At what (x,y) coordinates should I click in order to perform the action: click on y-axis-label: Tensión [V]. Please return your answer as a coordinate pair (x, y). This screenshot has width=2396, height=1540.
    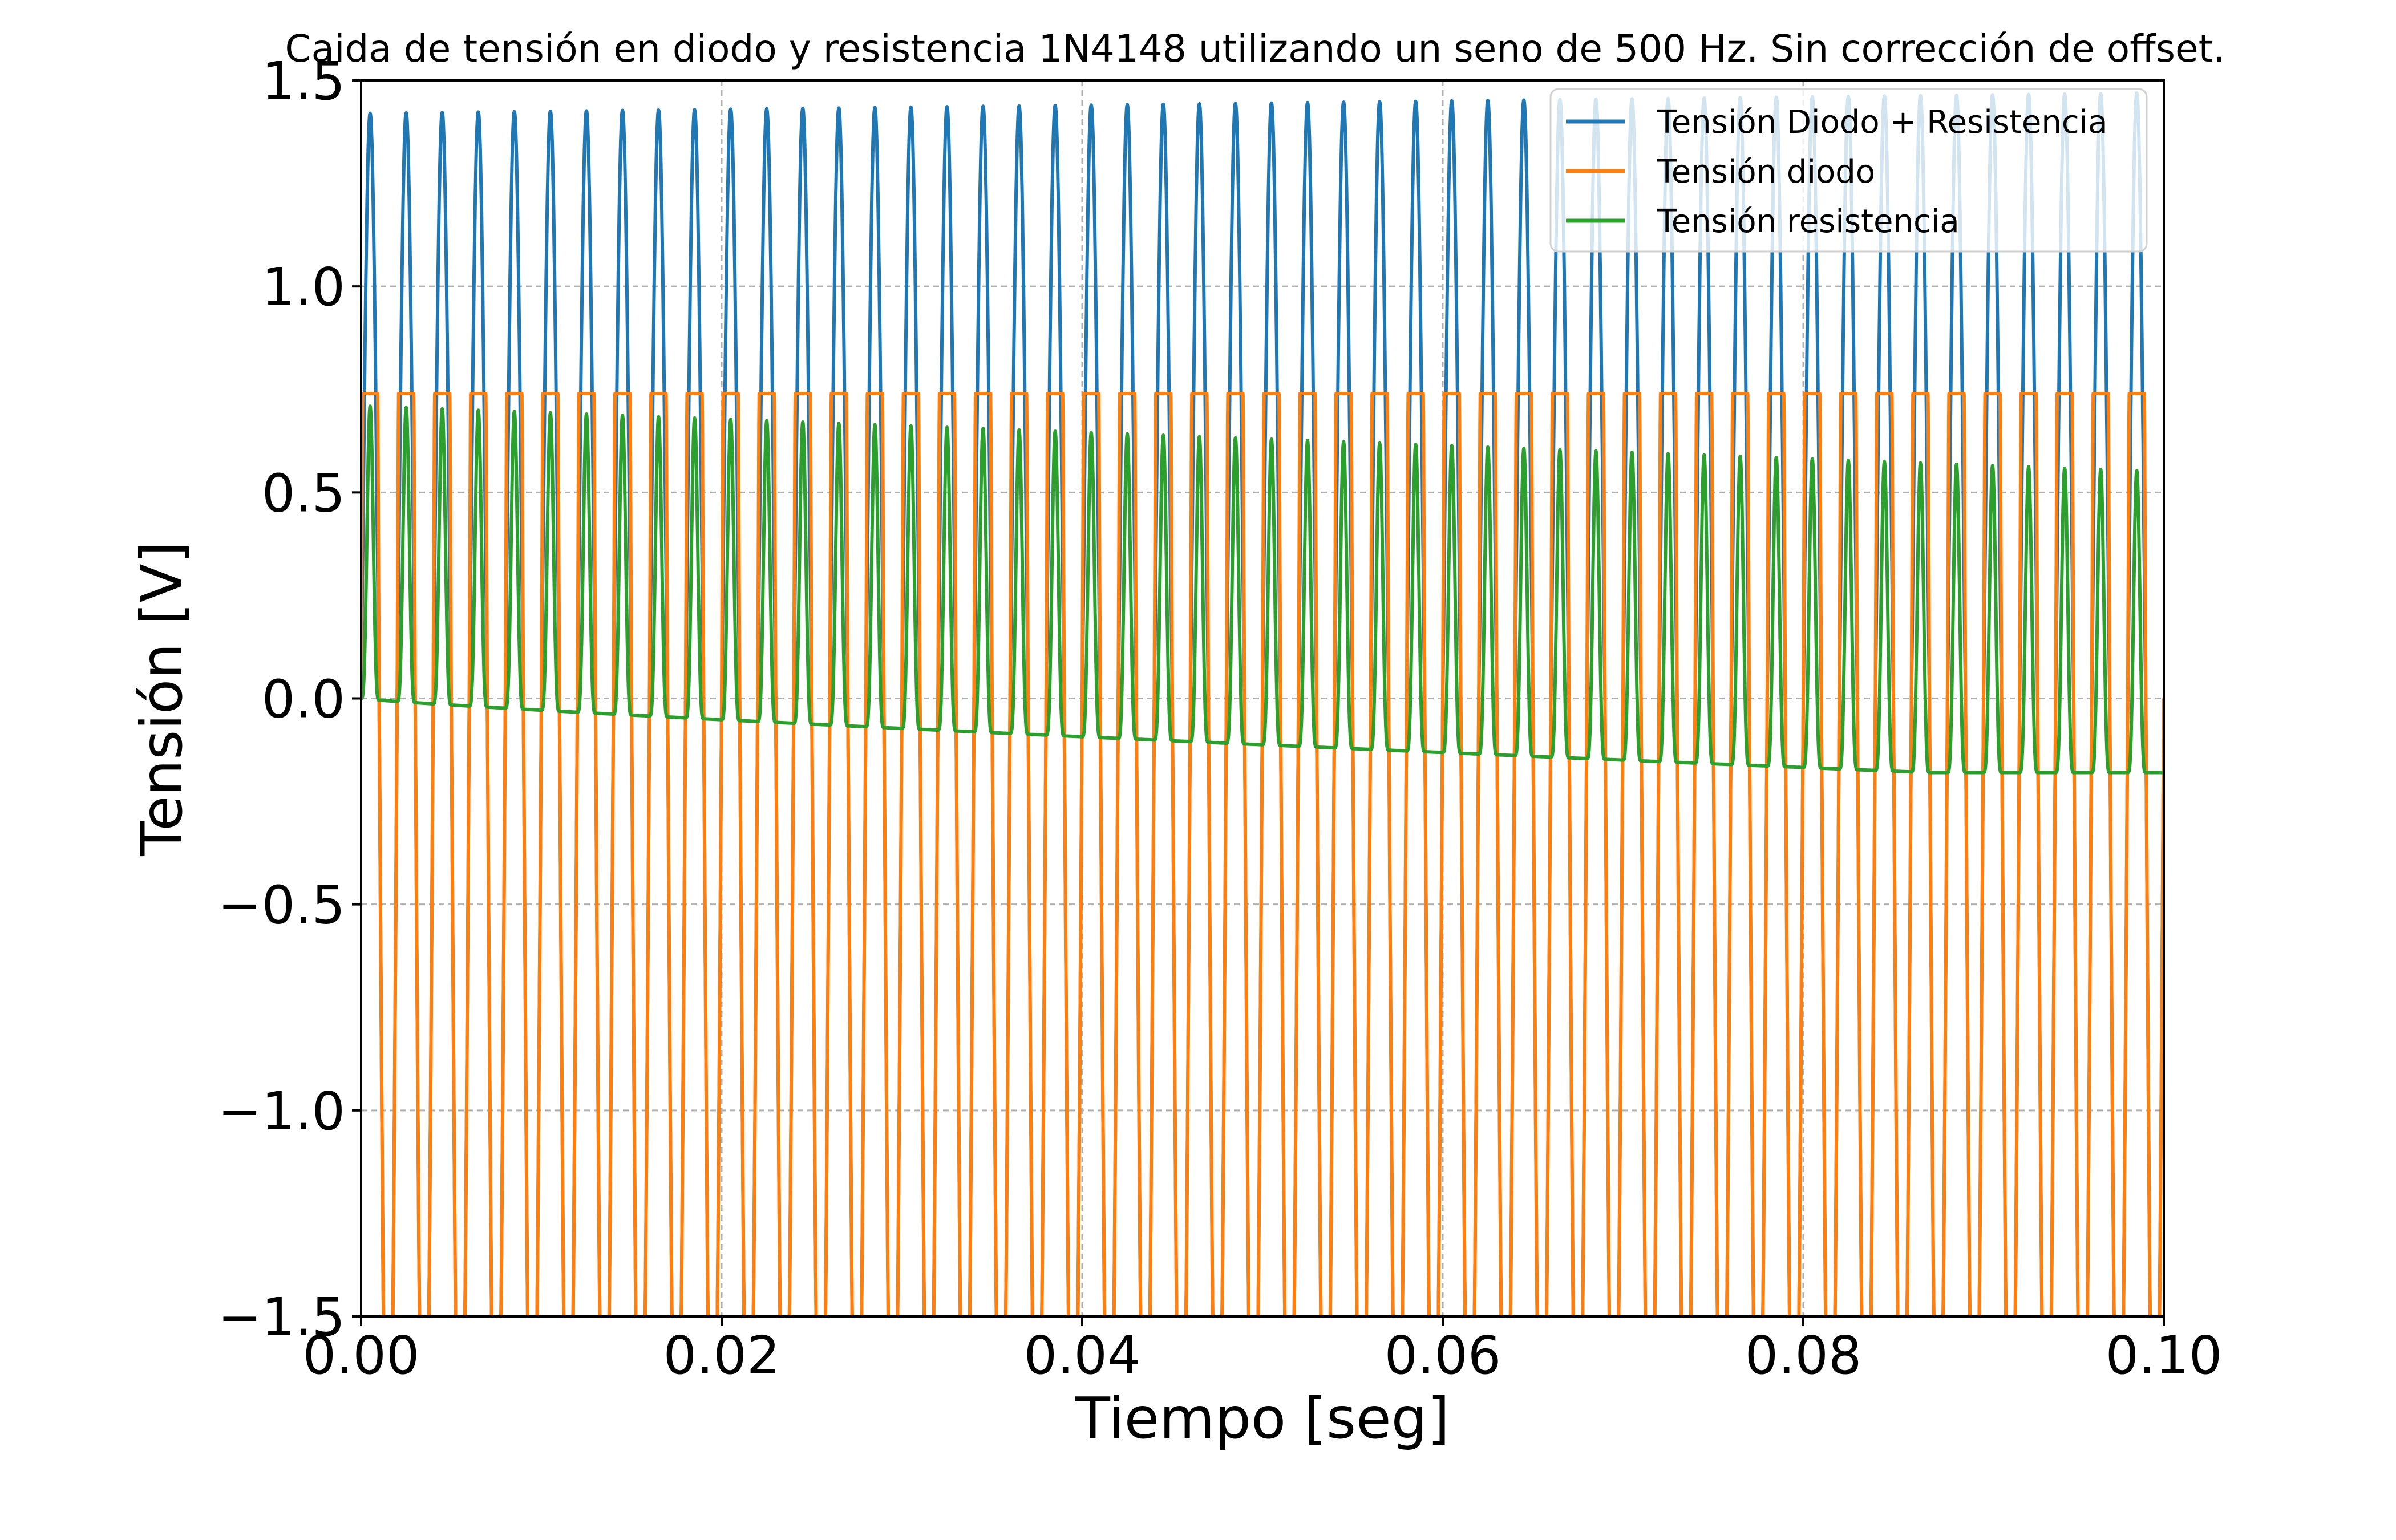
    Looking at the image, I should click on (161, 699).